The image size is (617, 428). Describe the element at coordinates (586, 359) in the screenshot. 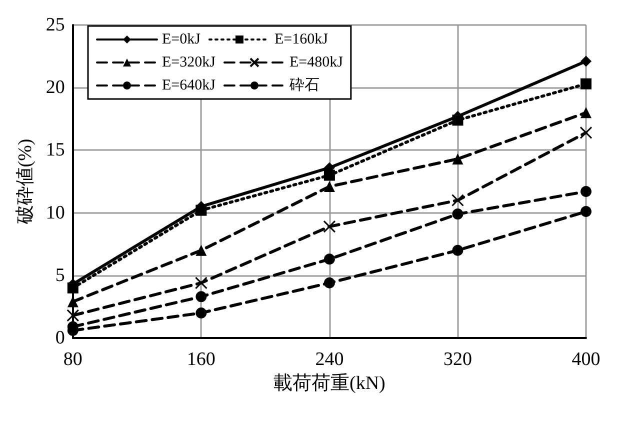

I see `x-tick-label: 400` at that location.